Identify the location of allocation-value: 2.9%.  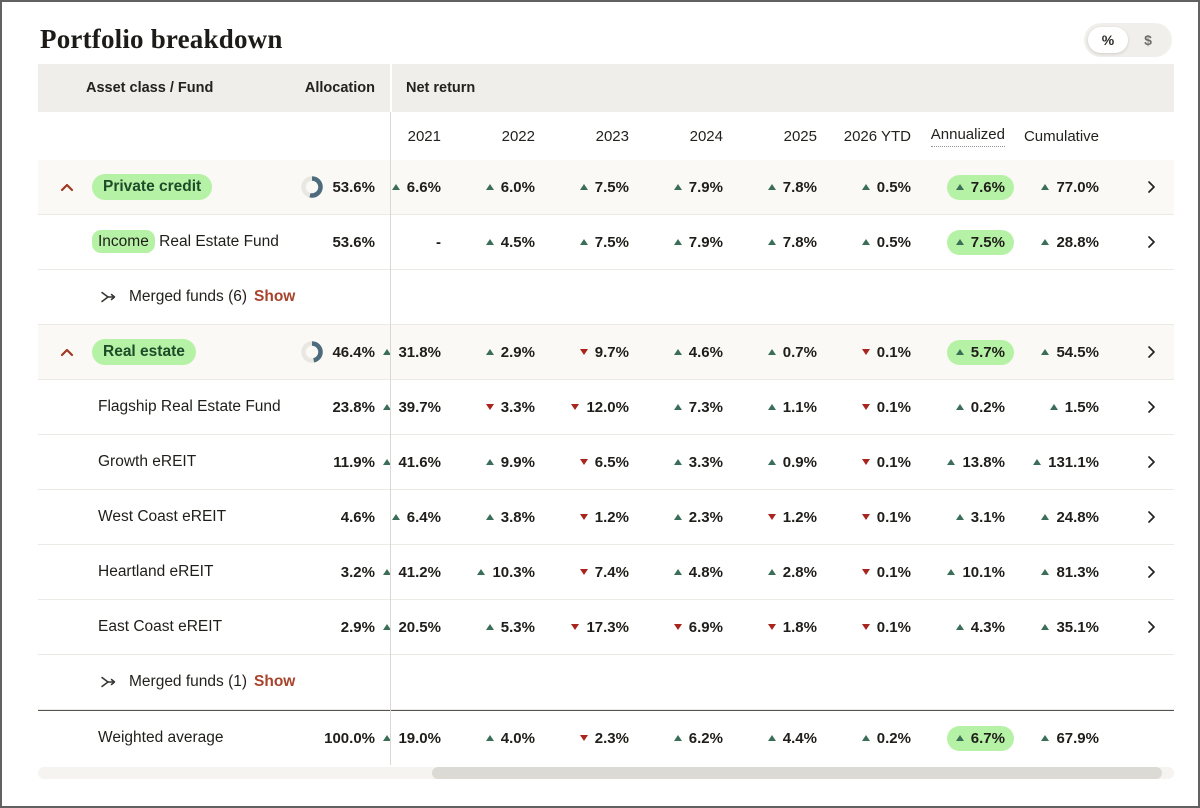
(357, 627).